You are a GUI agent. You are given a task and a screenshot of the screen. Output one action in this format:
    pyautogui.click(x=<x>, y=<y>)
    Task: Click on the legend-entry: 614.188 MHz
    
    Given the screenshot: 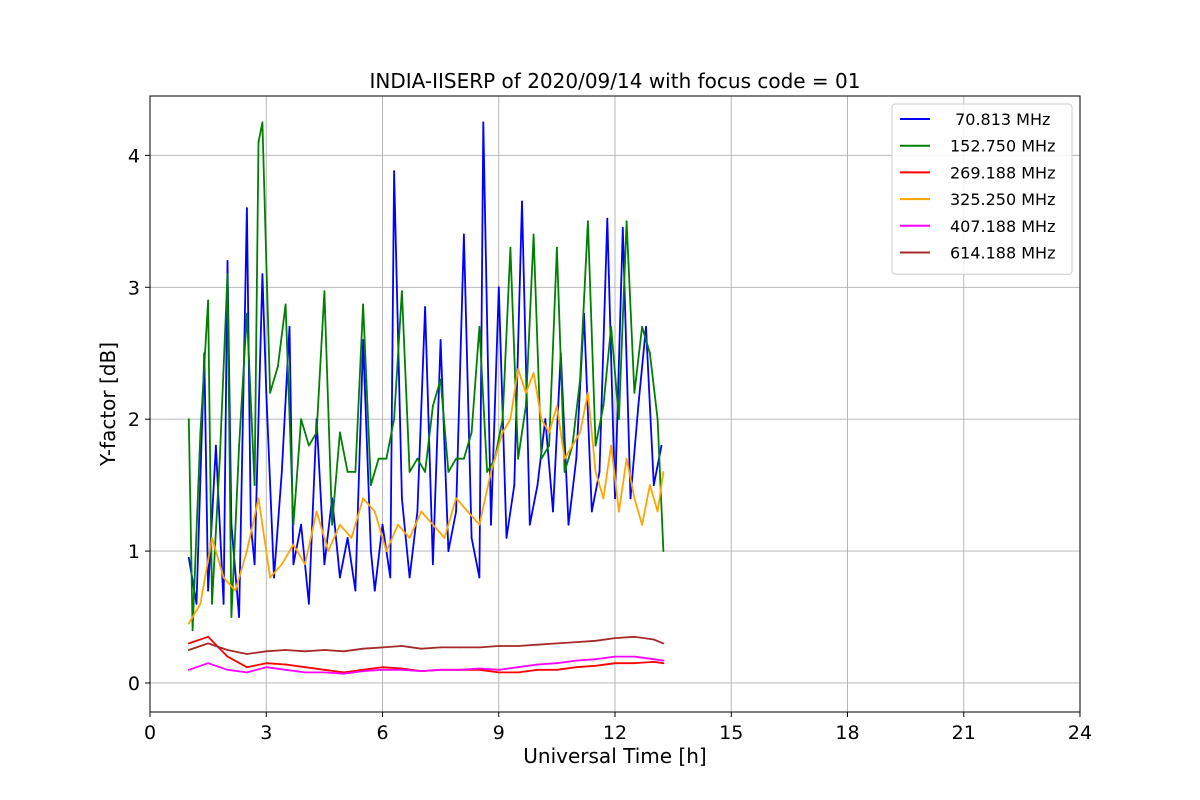 What is the action you would take?
    pyautogui.click(x=977, y=253)
    